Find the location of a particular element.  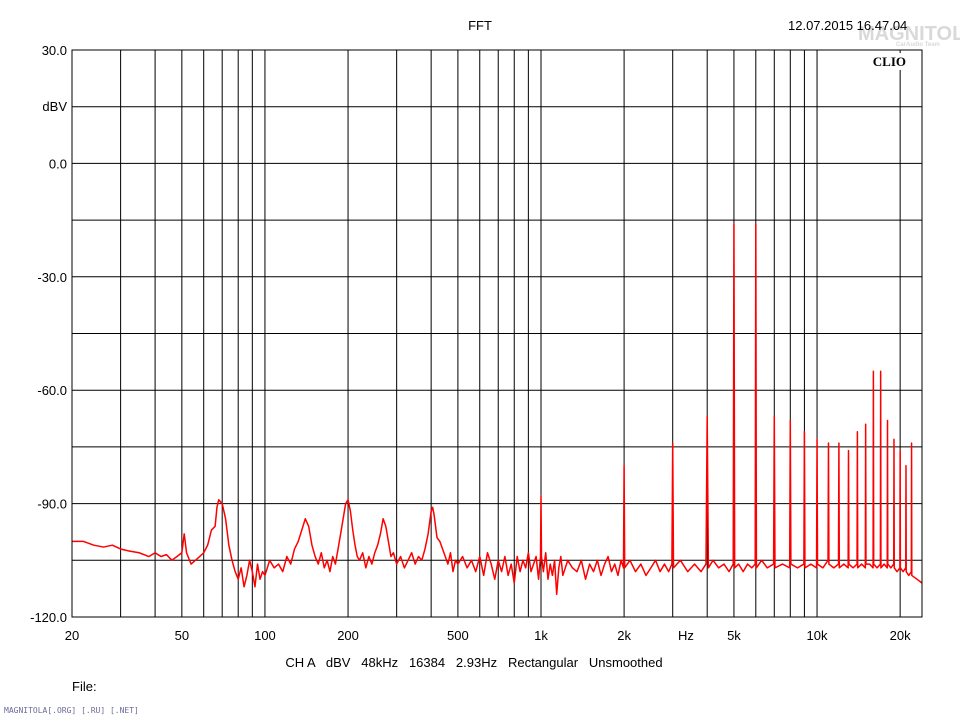

clio-brand-background is located at coordinates (889, 61).